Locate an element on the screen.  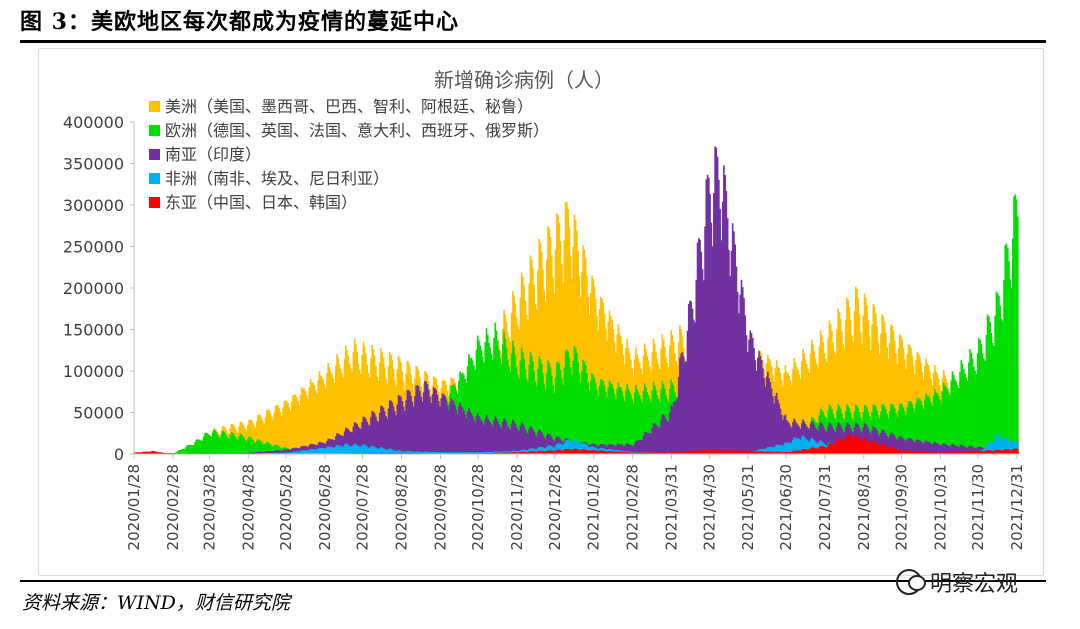
x-tick-label: 2020/11/28 is located at coordinates (517, 507).